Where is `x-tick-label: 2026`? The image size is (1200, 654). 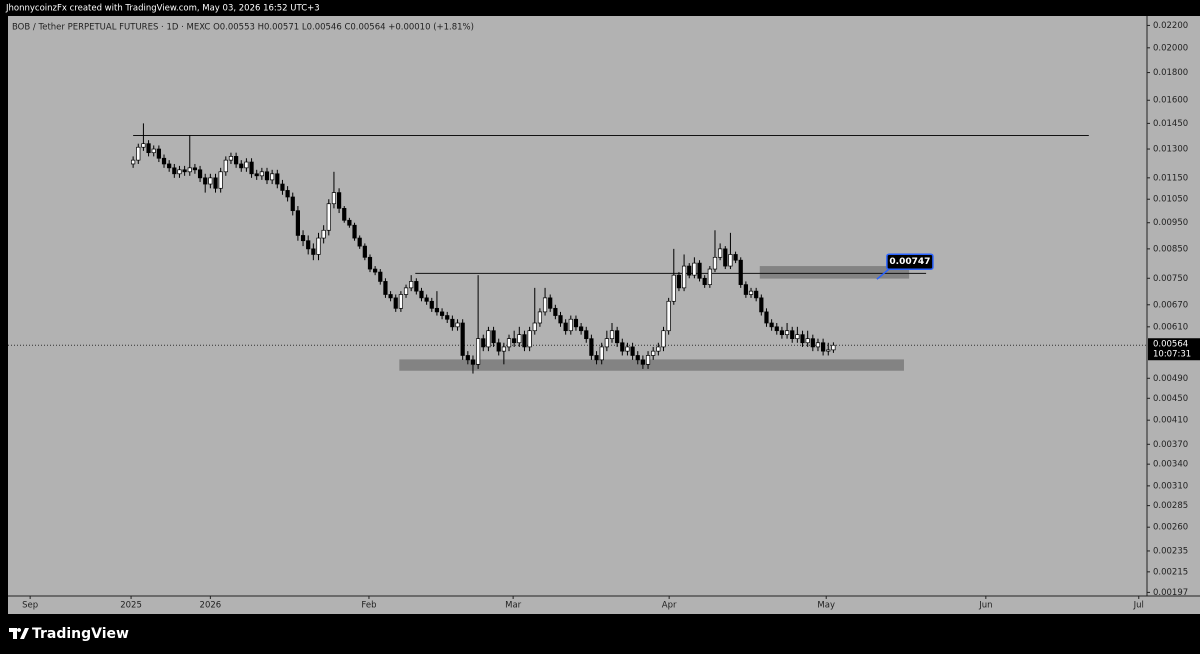
x-tick-label: 2026 is located at coordinates (211, 606).